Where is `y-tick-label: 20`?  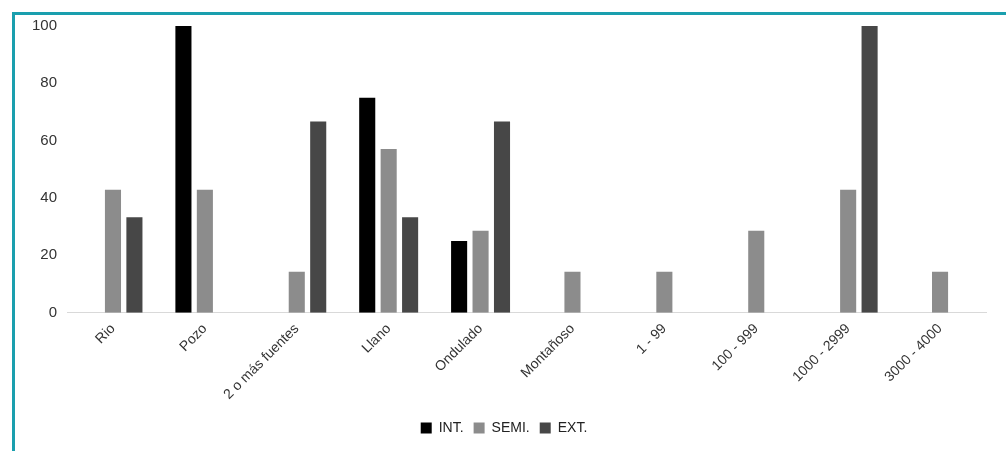
y-tick-label: 20 is located at coordinates (49, 254).